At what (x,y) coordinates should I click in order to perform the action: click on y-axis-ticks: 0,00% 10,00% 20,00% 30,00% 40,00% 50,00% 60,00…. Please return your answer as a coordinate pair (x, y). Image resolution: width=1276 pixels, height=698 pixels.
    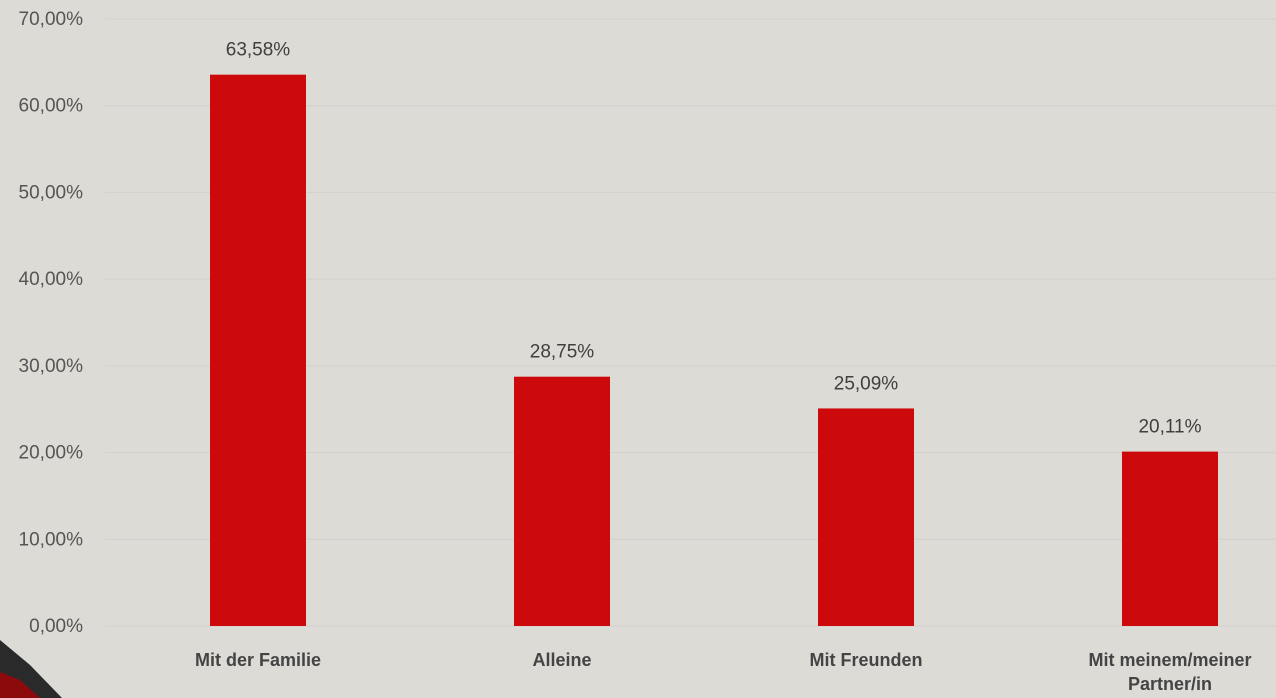
    Looking at the image, I should click on (51, 323).